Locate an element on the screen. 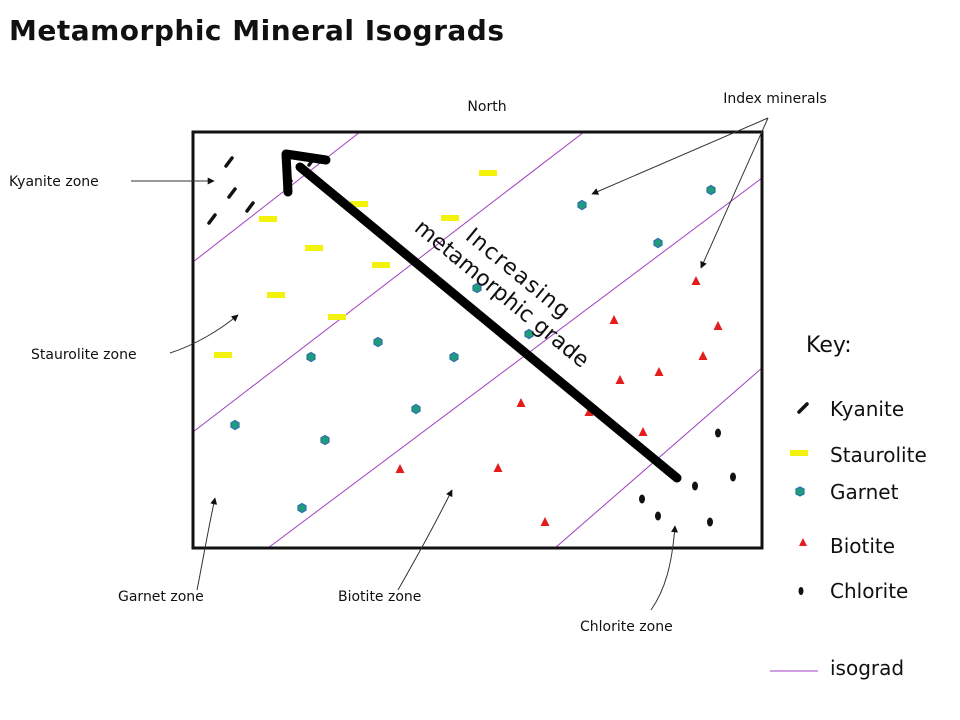 The height and width of the screenshot is (720, 960). legend-title: Key: is located at coordinates (829, 345).